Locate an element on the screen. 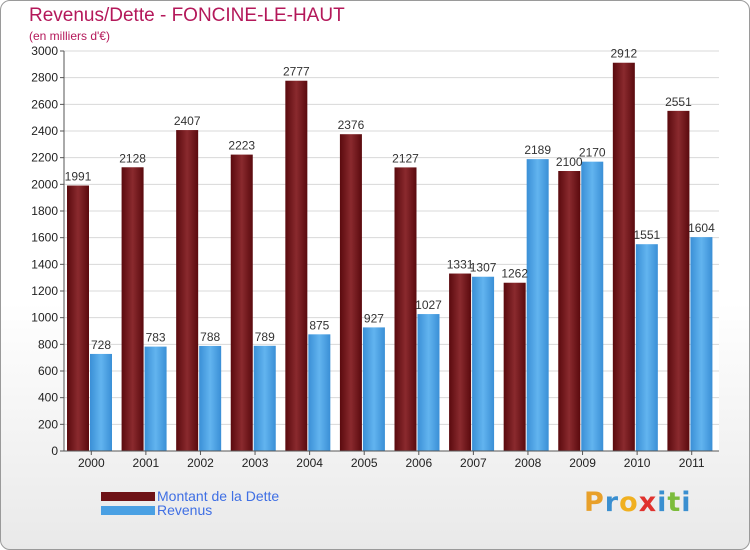 The width and height of the screenshot is (750, 550). bar-dette-2003 is located at coordinates (241, 302).